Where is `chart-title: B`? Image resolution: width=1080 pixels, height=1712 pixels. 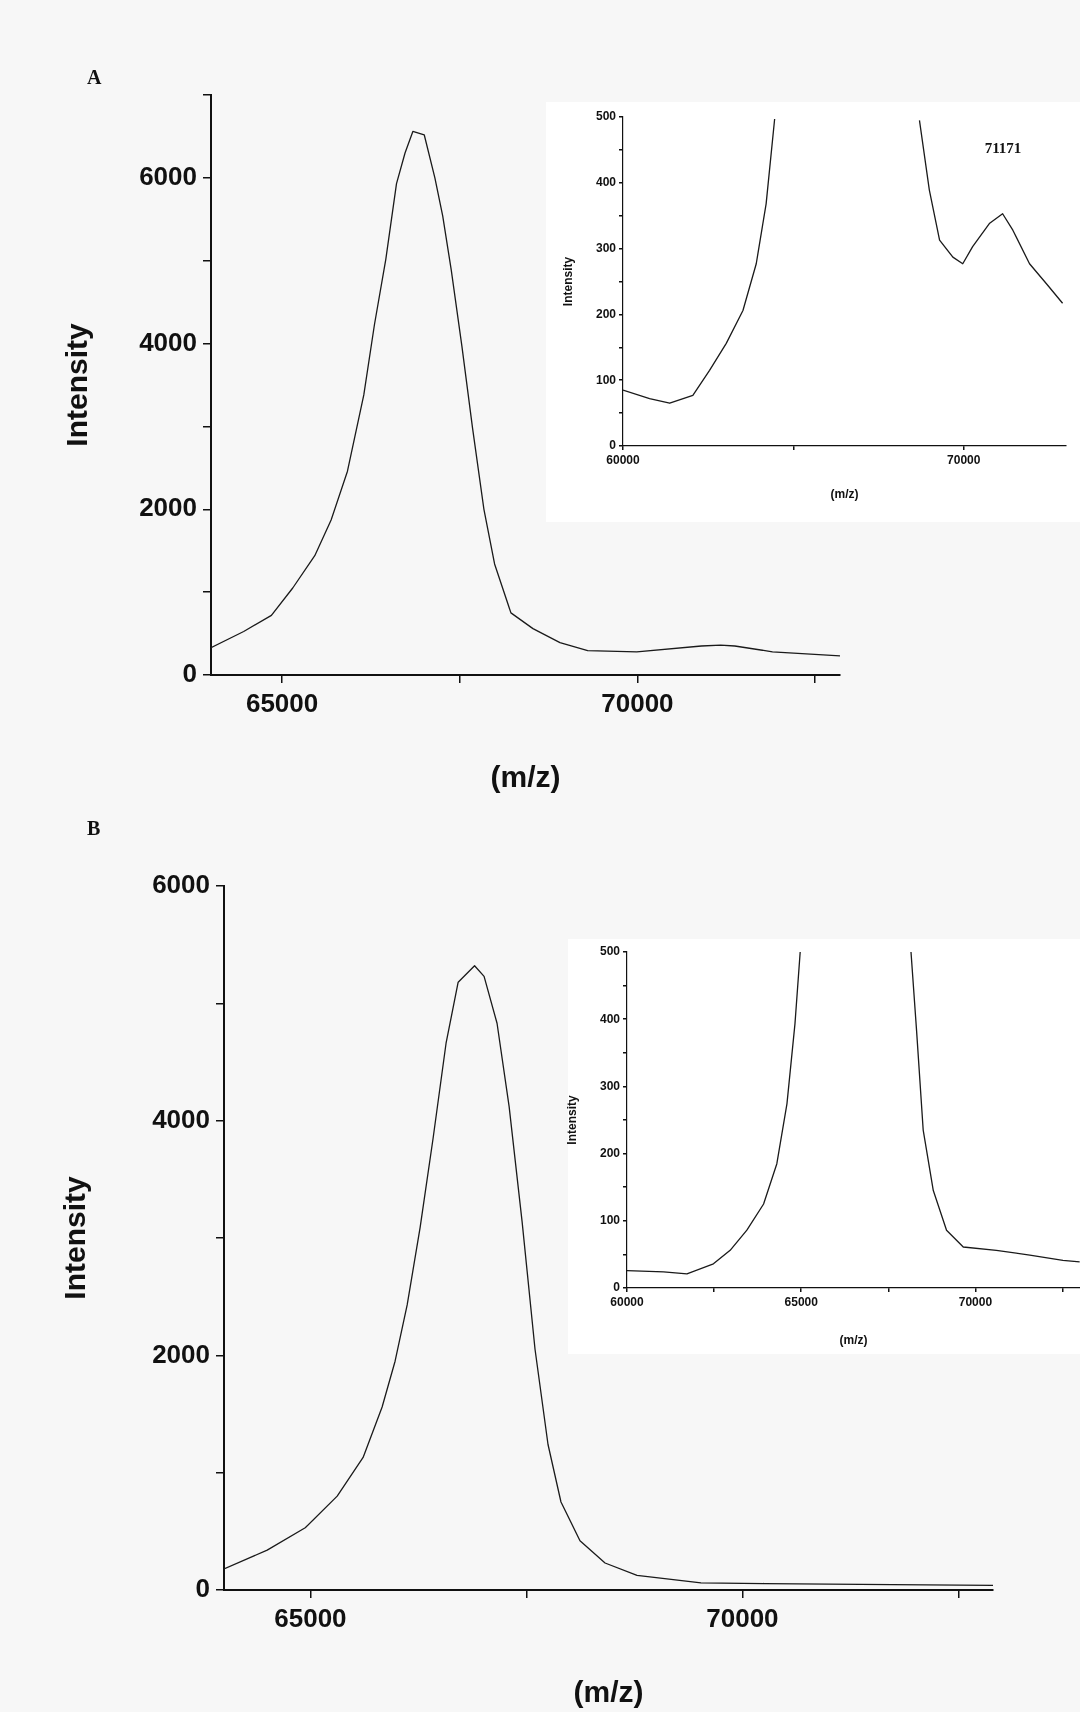
chart-title: B is located at coordinates (94, 828).